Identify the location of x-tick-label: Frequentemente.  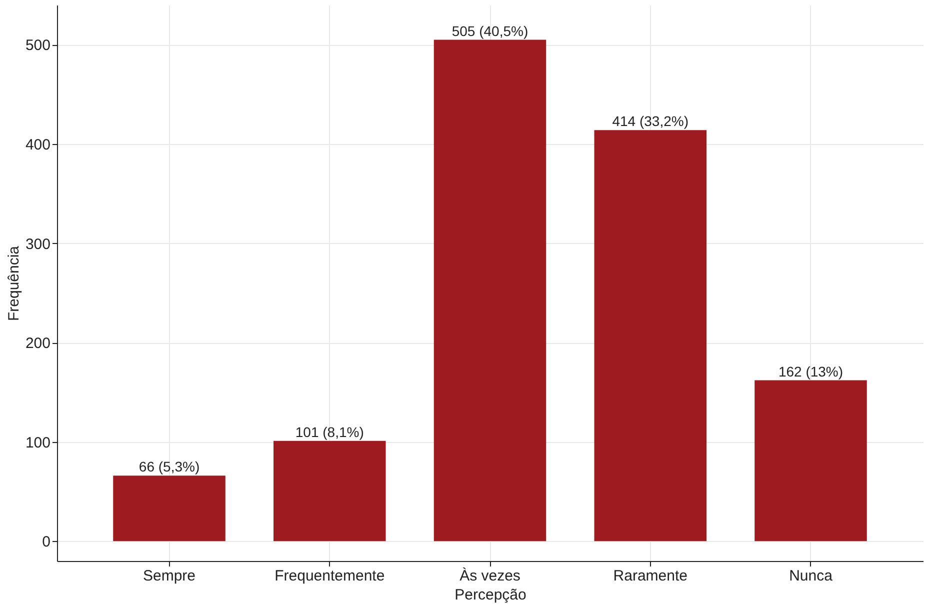
(329, 576).